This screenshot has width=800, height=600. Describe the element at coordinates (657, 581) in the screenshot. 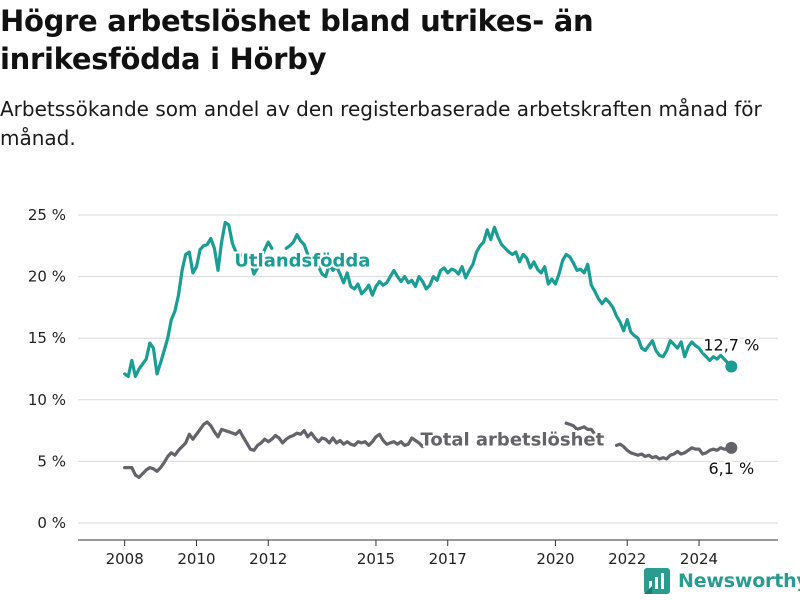

I see `newsworthy-logo-icon` at that location.